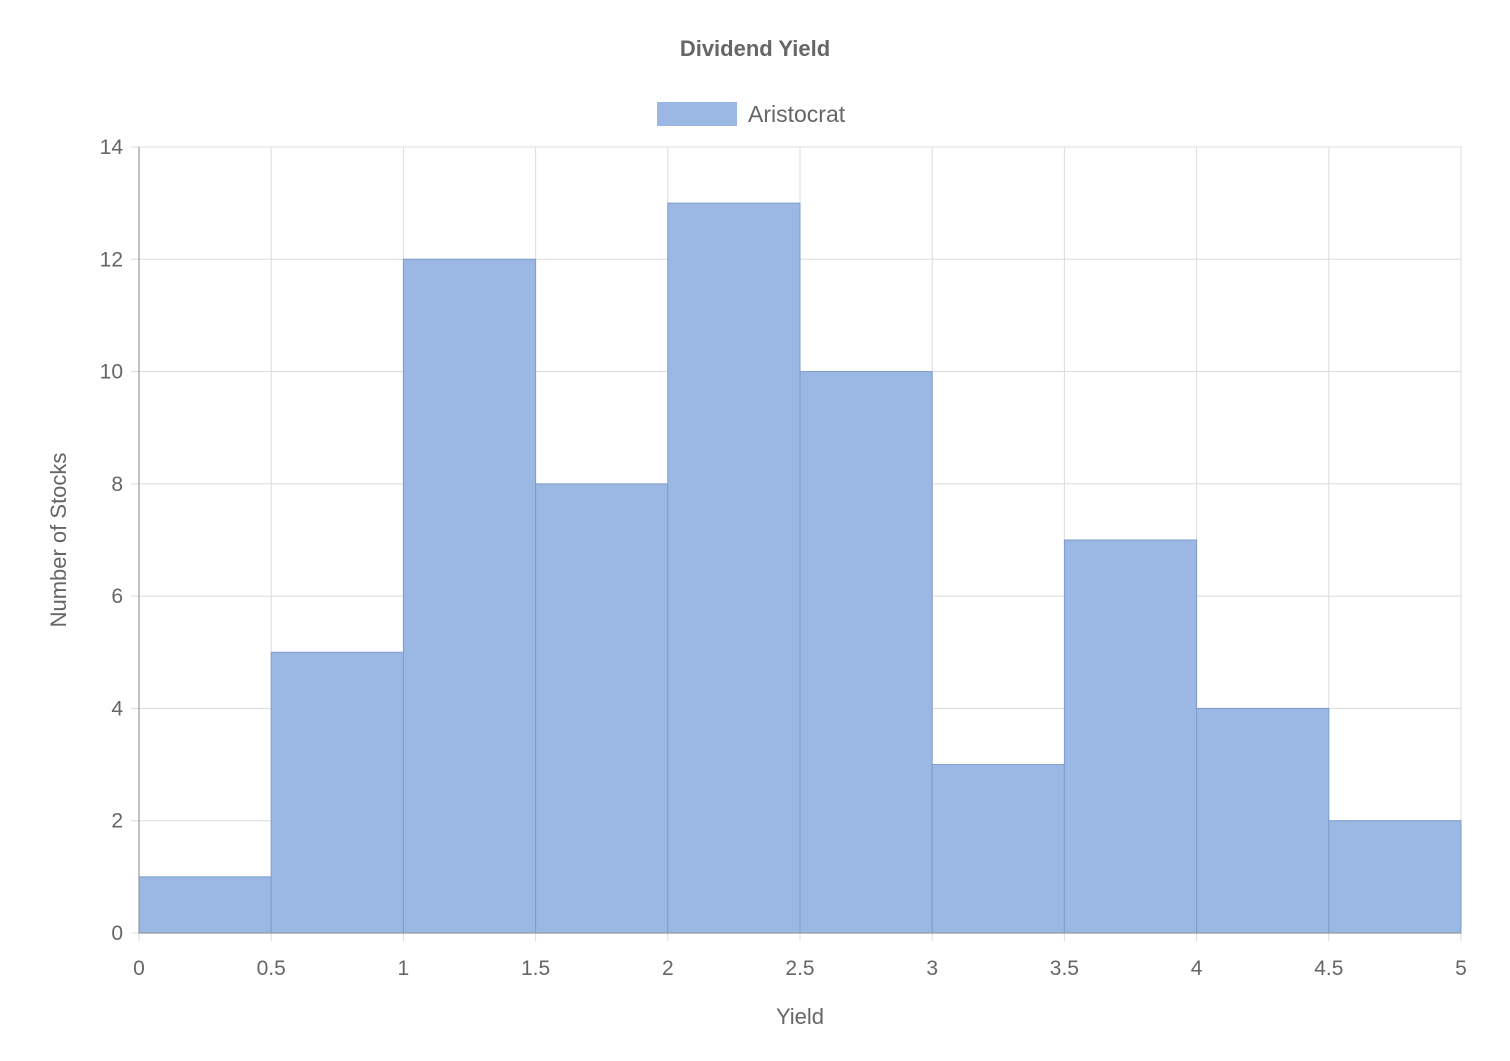 The width and height of the screenshot is (1510, 1061). Describe the element at coordinates (797, 114) in the screenshot. I see `legend-label-aristocrat: Aristocrat` at that location.